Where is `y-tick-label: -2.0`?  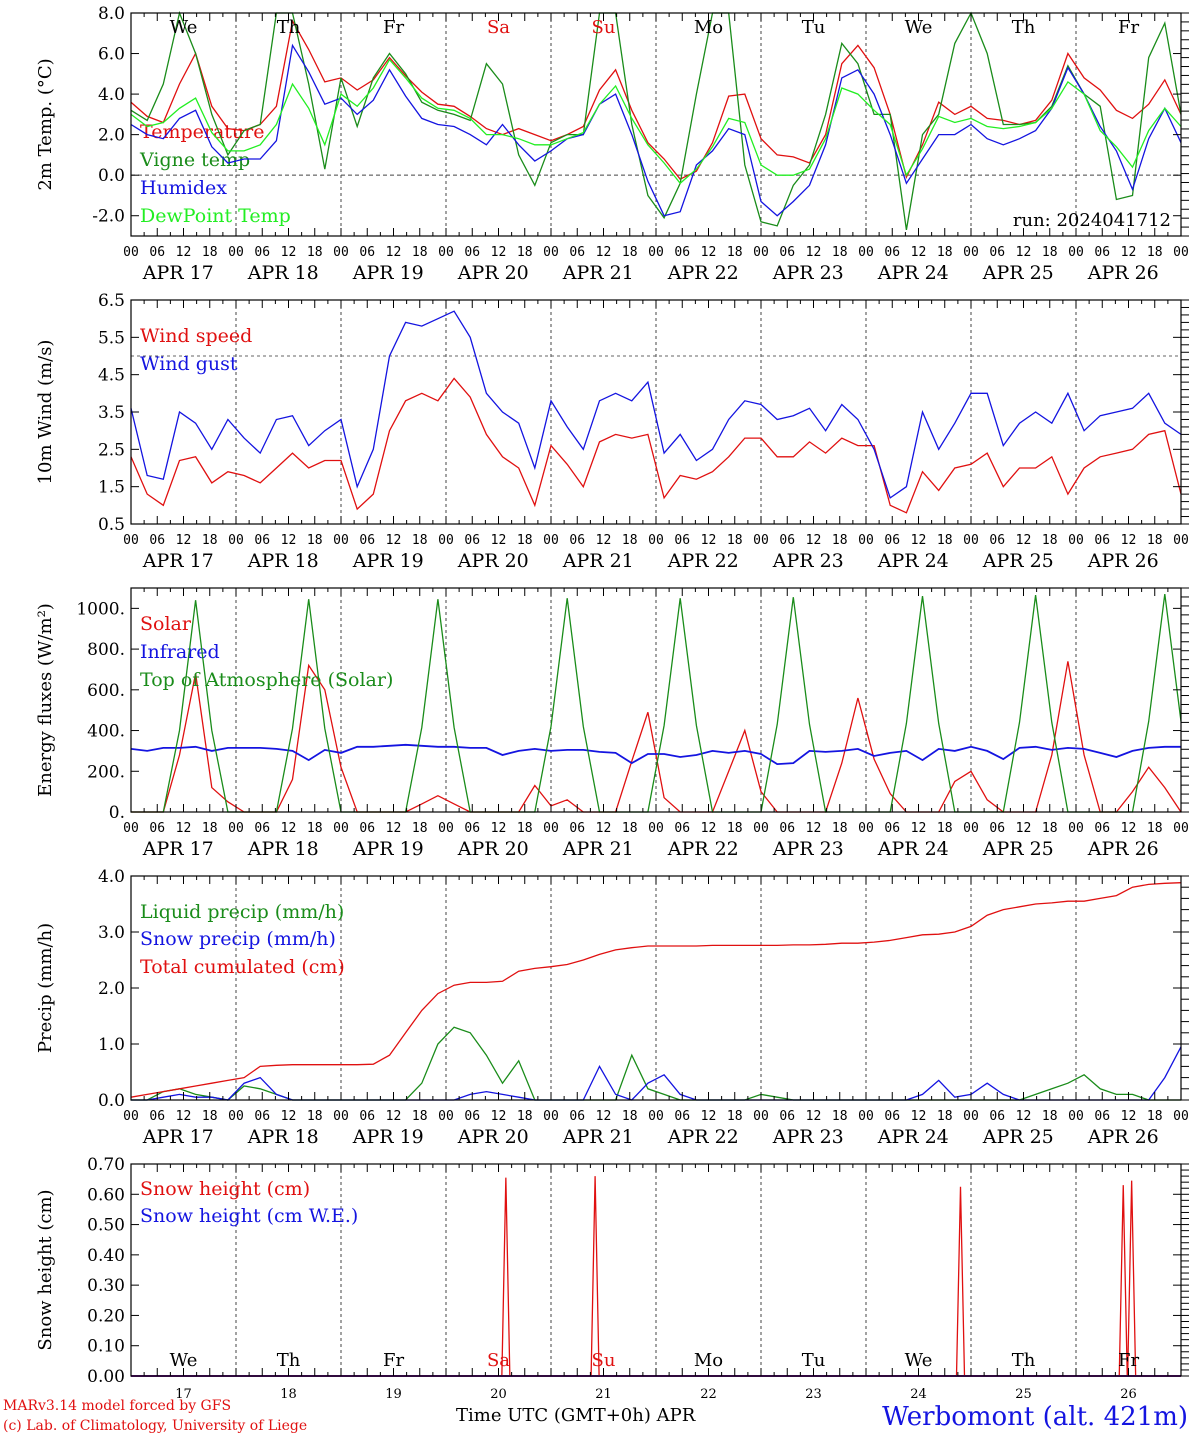
y-tick-label: -2.0 is located at coordinates (108, 217).